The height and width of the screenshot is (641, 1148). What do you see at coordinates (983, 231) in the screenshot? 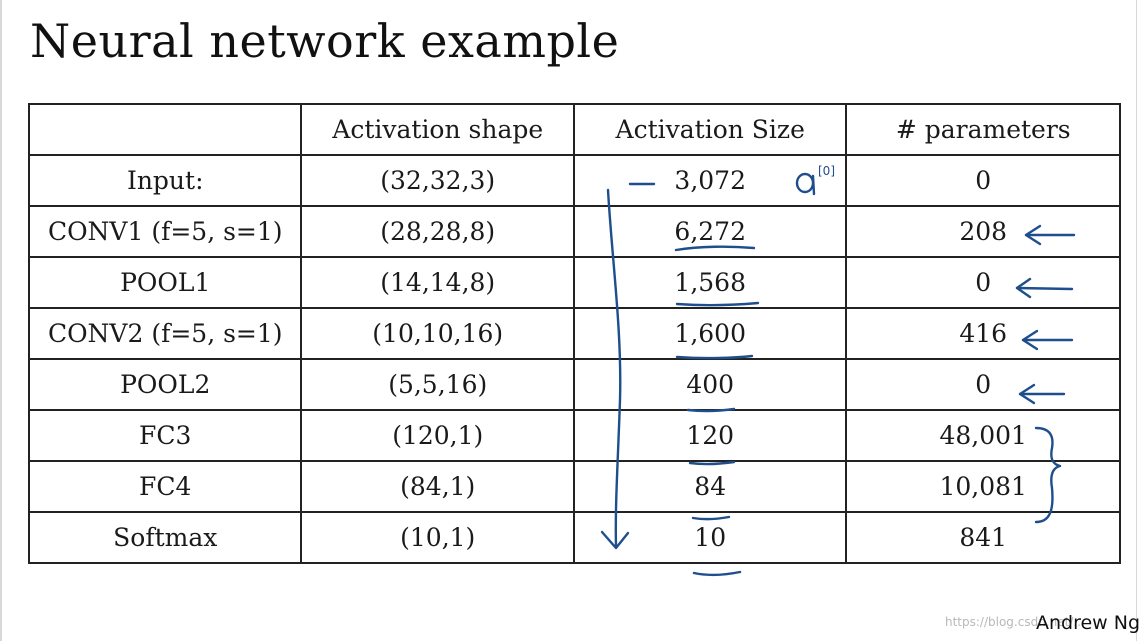
I see `parameter-count: 208` at bounding box center [983, 231].